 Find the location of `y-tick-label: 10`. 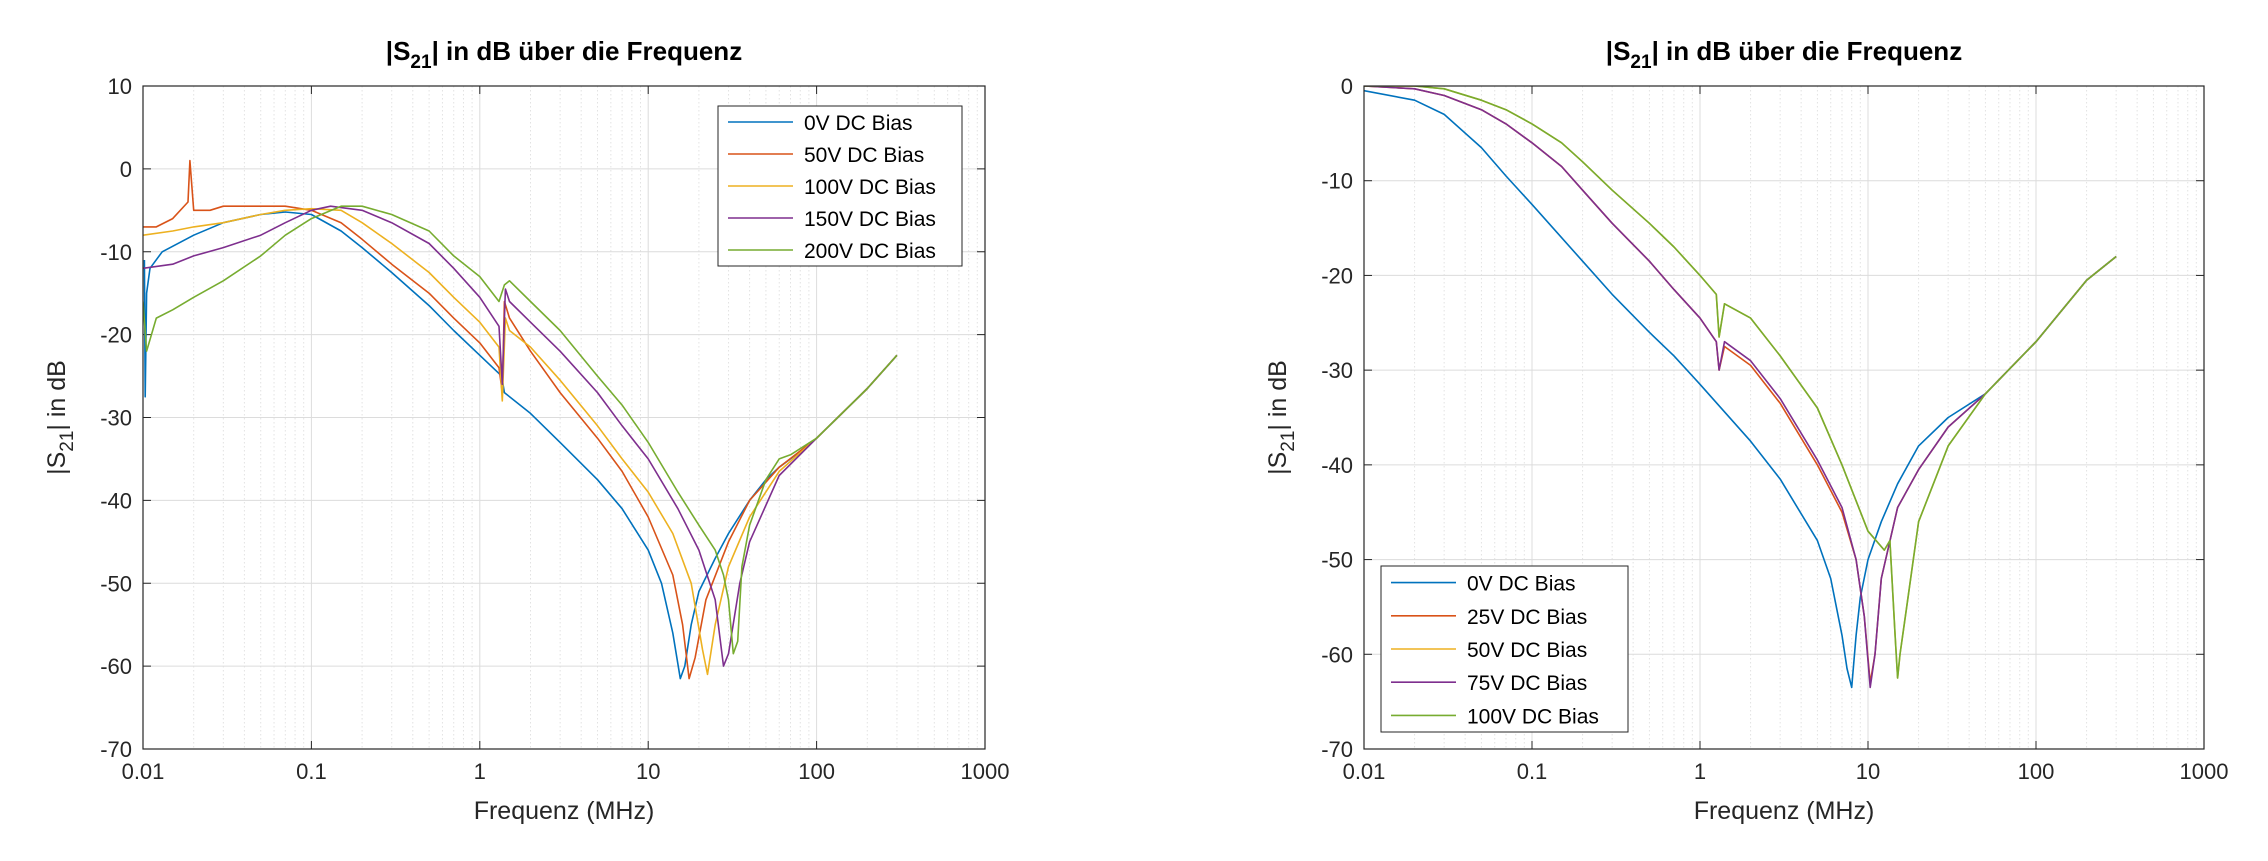

y-tick-label: 10 is located at coordinates (120, 86).